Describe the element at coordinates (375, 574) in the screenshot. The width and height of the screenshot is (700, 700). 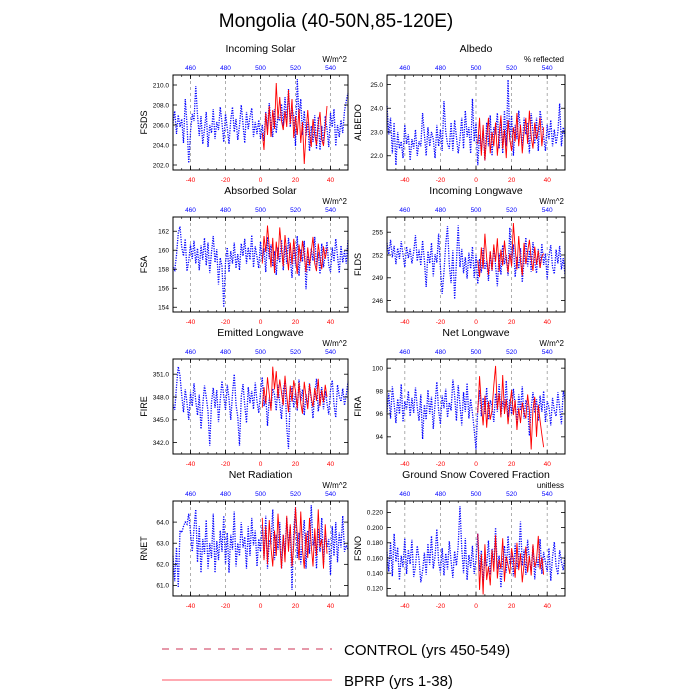
I see `y-tick-label: 0.140` at that location.